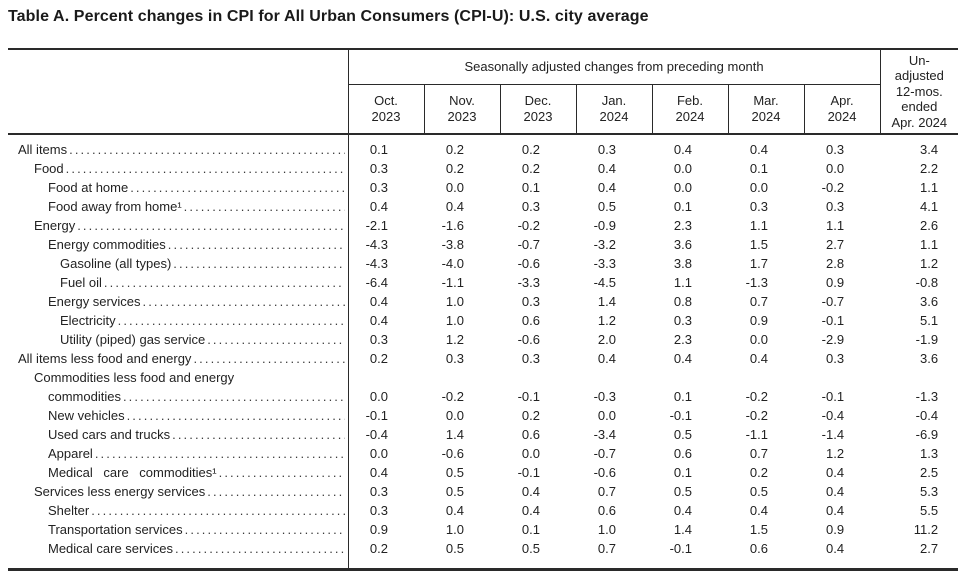  Describe the element at coordinates (927, 396) in the screenshot. I see `cell-12mo-value: -1.3` at that location.